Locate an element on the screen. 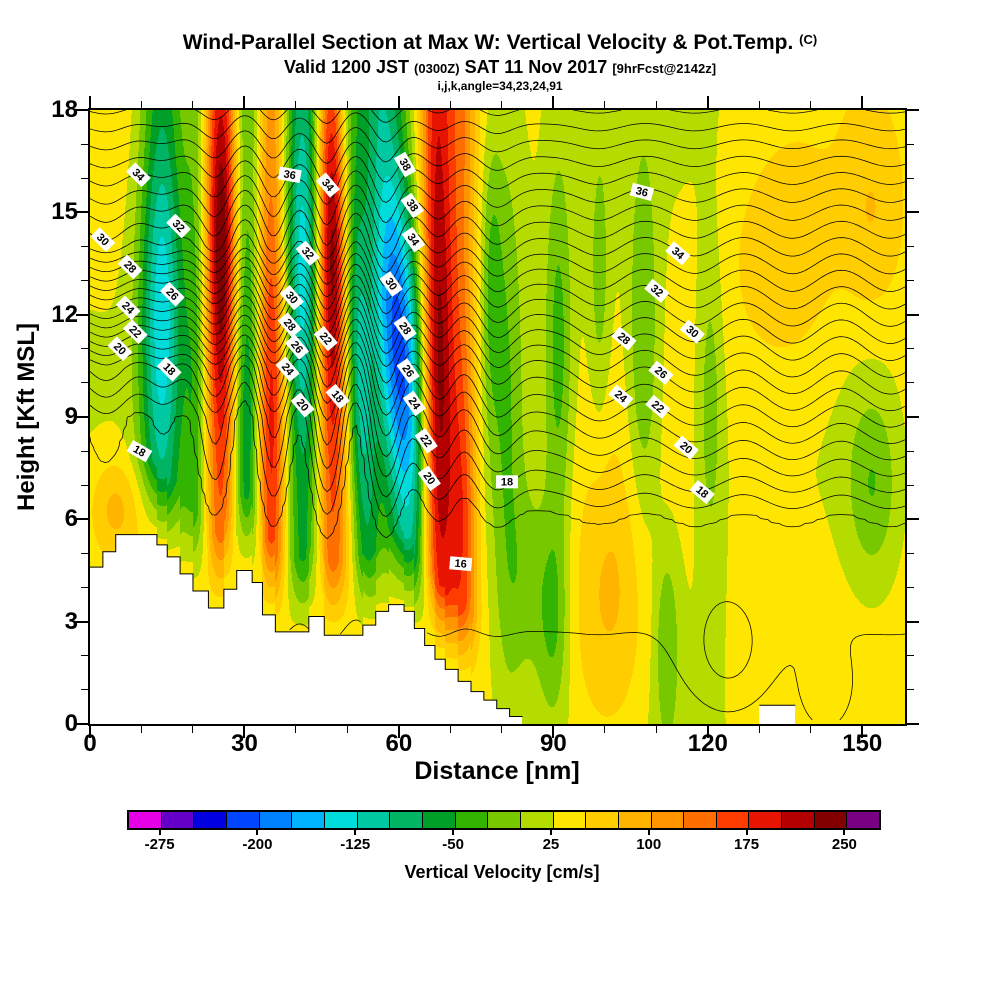 The image size is (1000, 1000). x-tick-label: 0 is located at coordinates (90, 743).